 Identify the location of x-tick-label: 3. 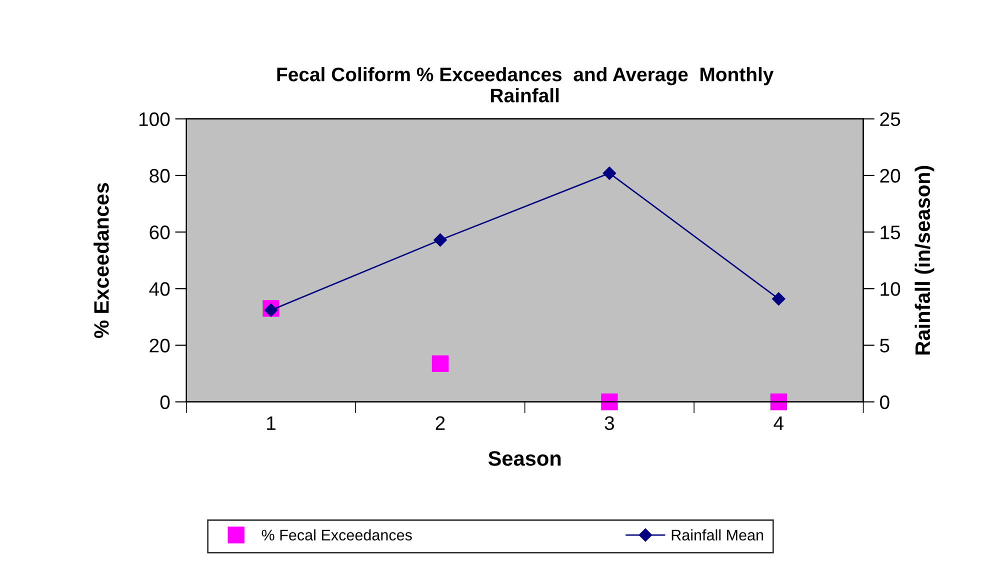
(609, 423).